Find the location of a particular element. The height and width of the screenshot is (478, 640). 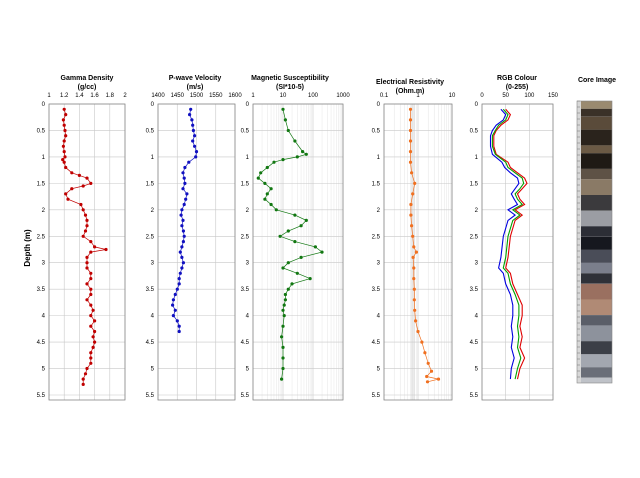

mag-plot-frame is located at coordinates (298, 252).